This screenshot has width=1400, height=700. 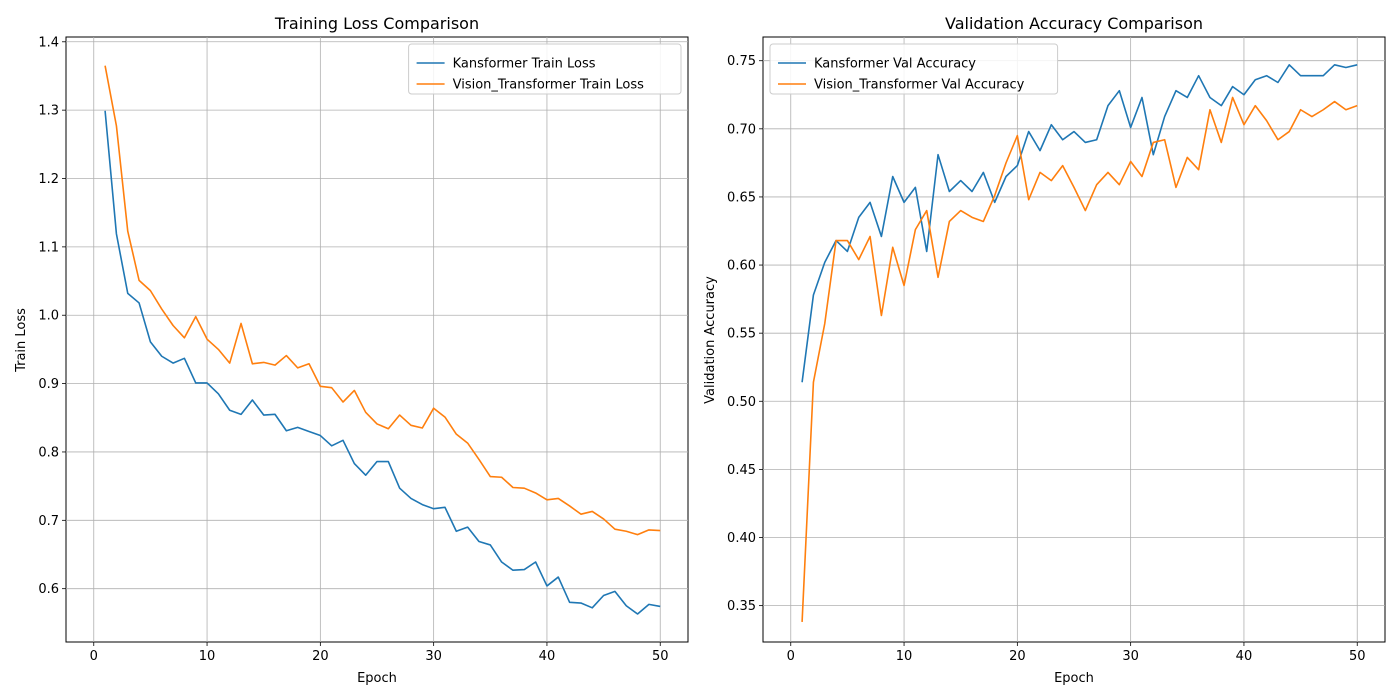 I want to click on y-tick-label: 0.70, so click(x=741, y=129).